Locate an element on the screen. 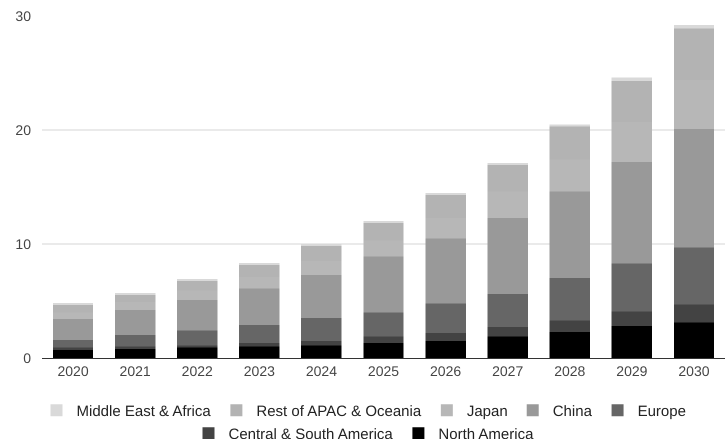  x-tick-label: 2029 is located at coordinates (632, 370).